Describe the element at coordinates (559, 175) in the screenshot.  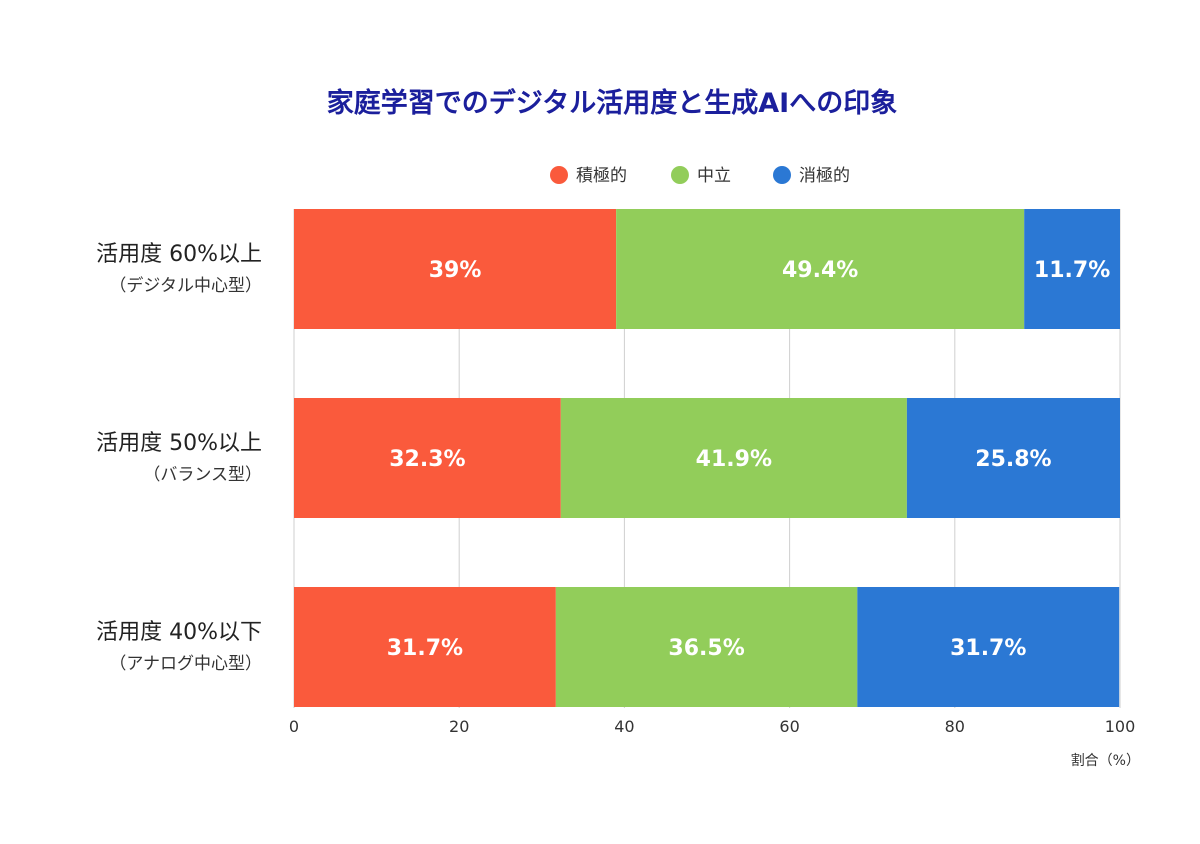
I see `legend-swatch-積極的` at that location.